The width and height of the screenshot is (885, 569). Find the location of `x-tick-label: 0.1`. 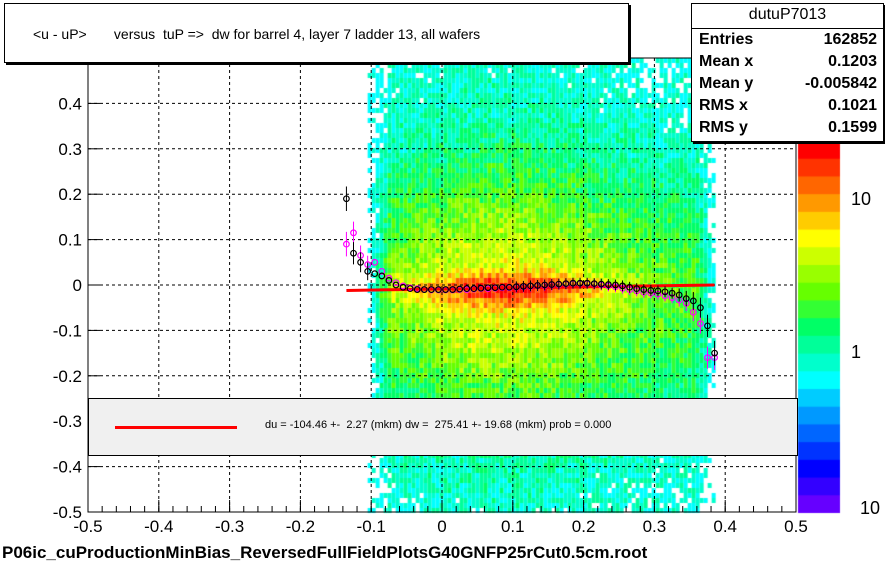

x-tick-label: 0.1 is located at coordinates (513, 526).